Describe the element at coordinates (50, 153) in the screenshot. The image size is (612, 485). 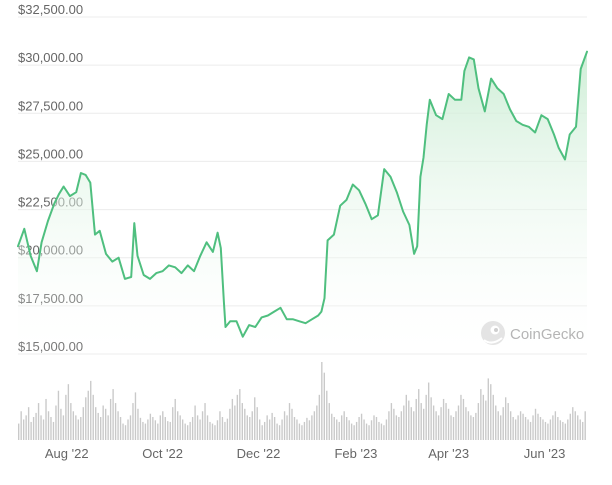
I see `y-tick-label: $25,000.00` at that location.